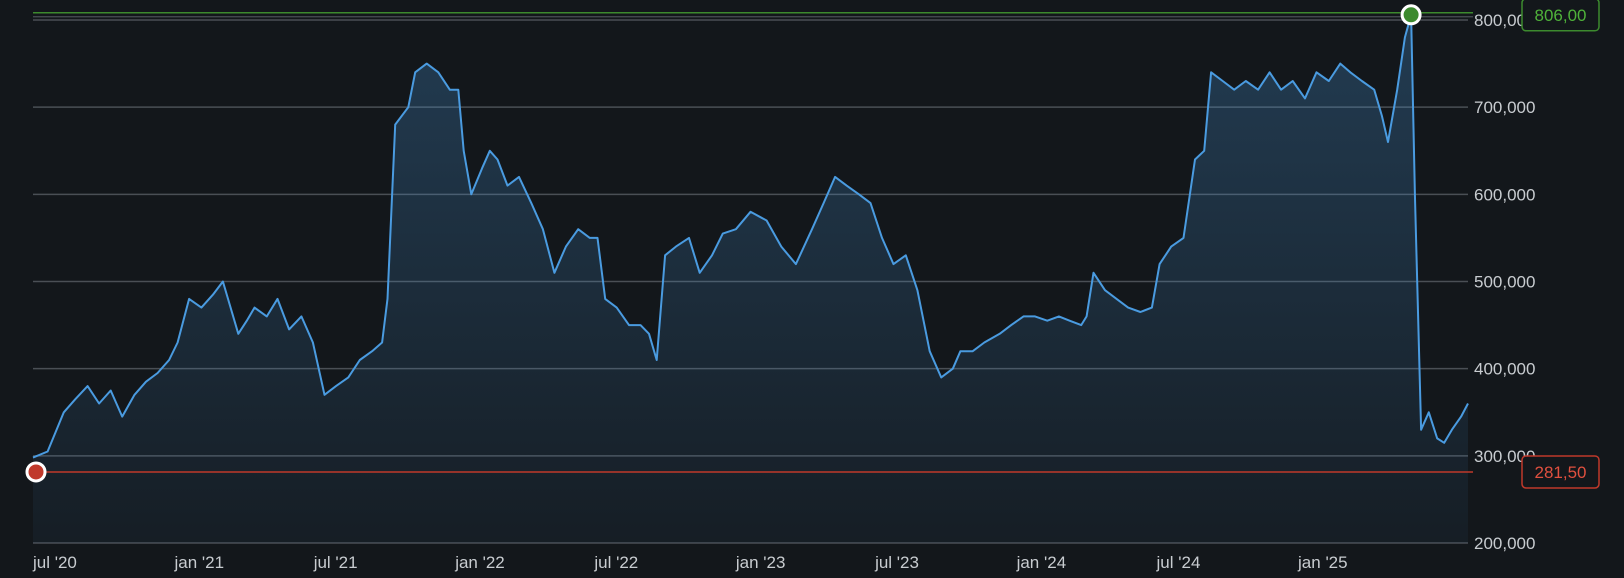  Describe the element at coordinates (1504, 107) in the screenshot. I see `y-tick-label: 700,000` at that location.